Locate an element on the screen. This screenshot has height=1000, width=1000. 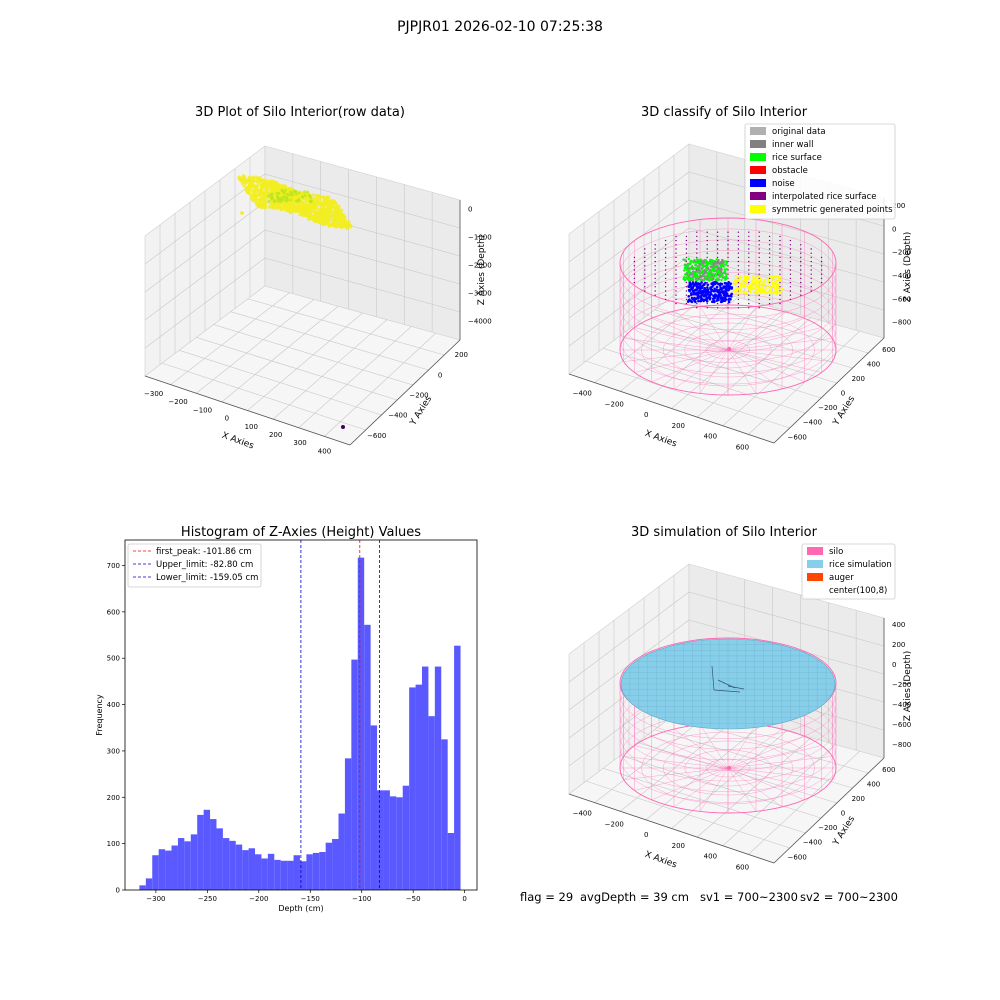
classify-plot-silo-floor-ring is located at coordinates (728, 350).